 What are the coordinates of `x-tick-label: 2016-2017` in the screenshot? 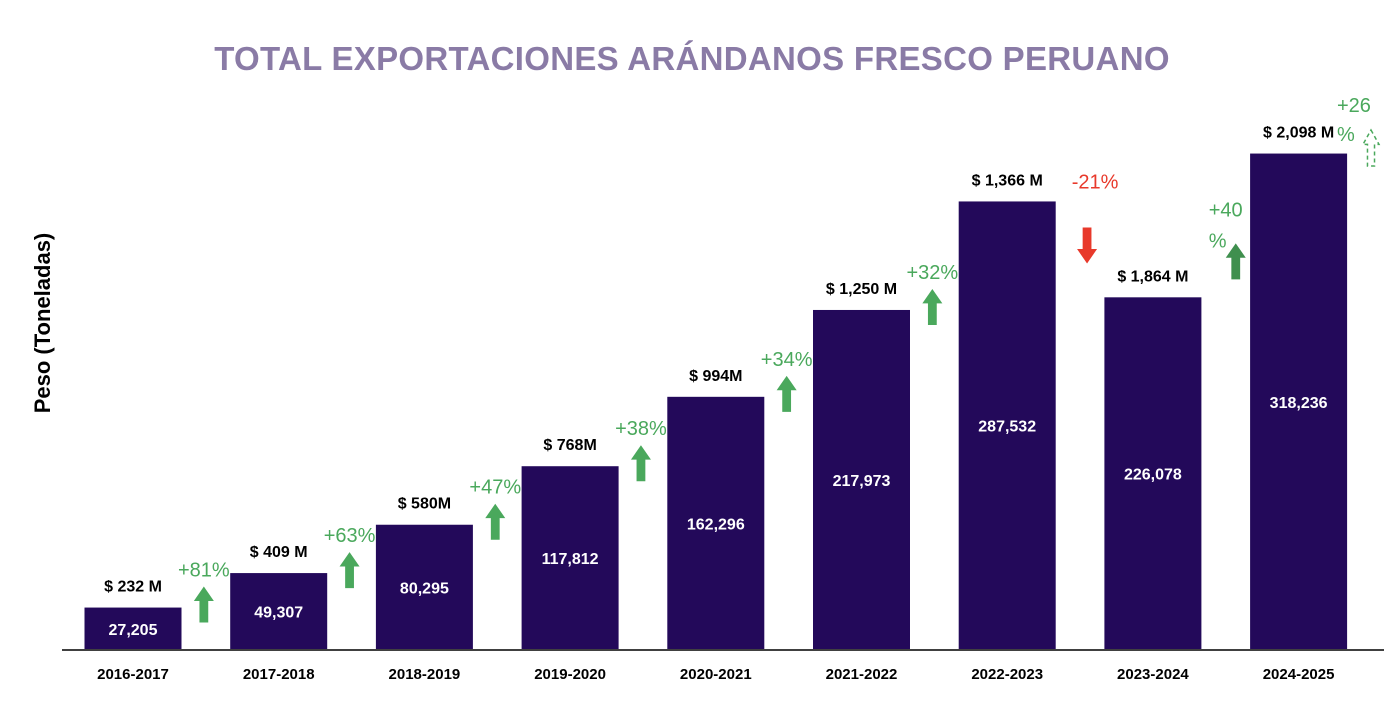 It's located at (133, 674).